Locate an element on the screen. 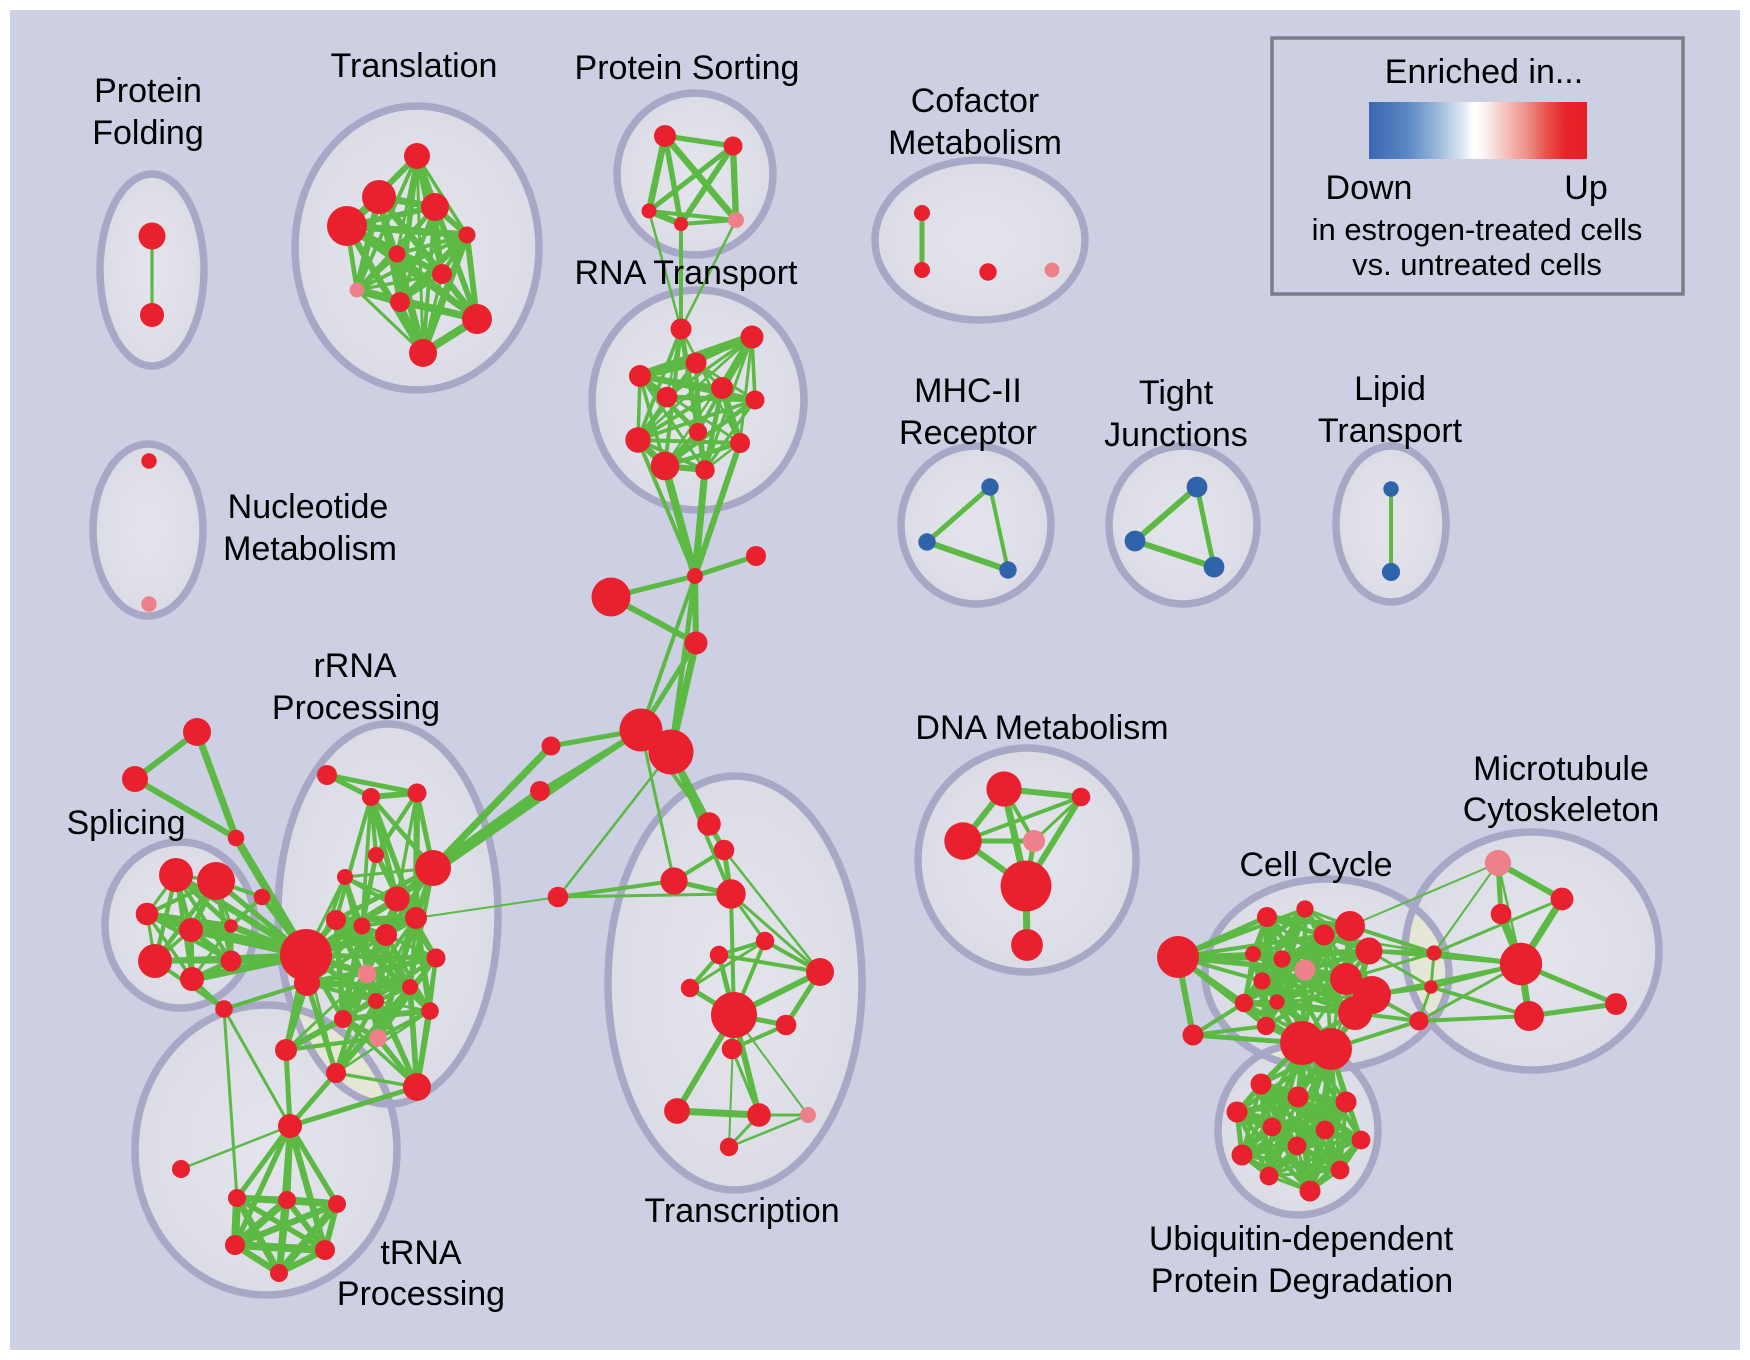 The image size is (1750, 1360). svg-text: Cytoskeleton is located at coordinates (1561, 810).